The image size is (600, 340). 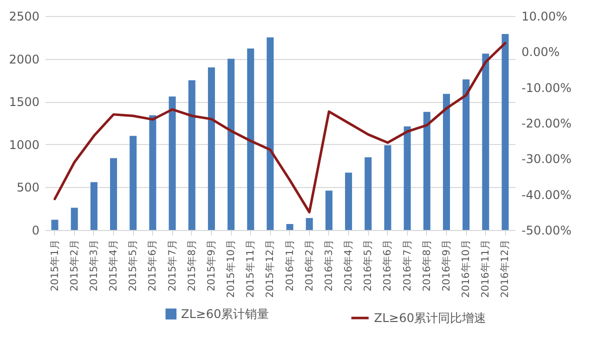 I want to click on x-tick-label: 2015年9月, so click(x=211, y=266).